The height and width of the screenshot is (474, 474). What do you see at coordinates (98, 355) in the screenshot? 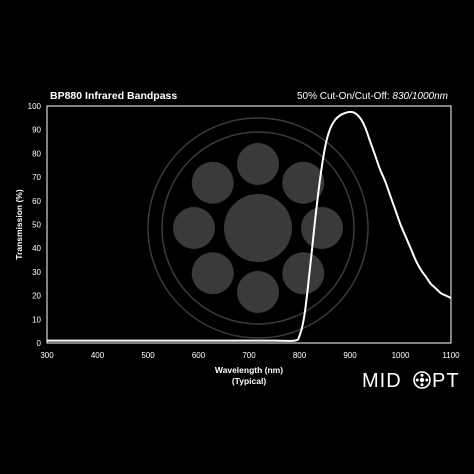
I see `x-tick-label: 400` at bounding box center [98, 355].